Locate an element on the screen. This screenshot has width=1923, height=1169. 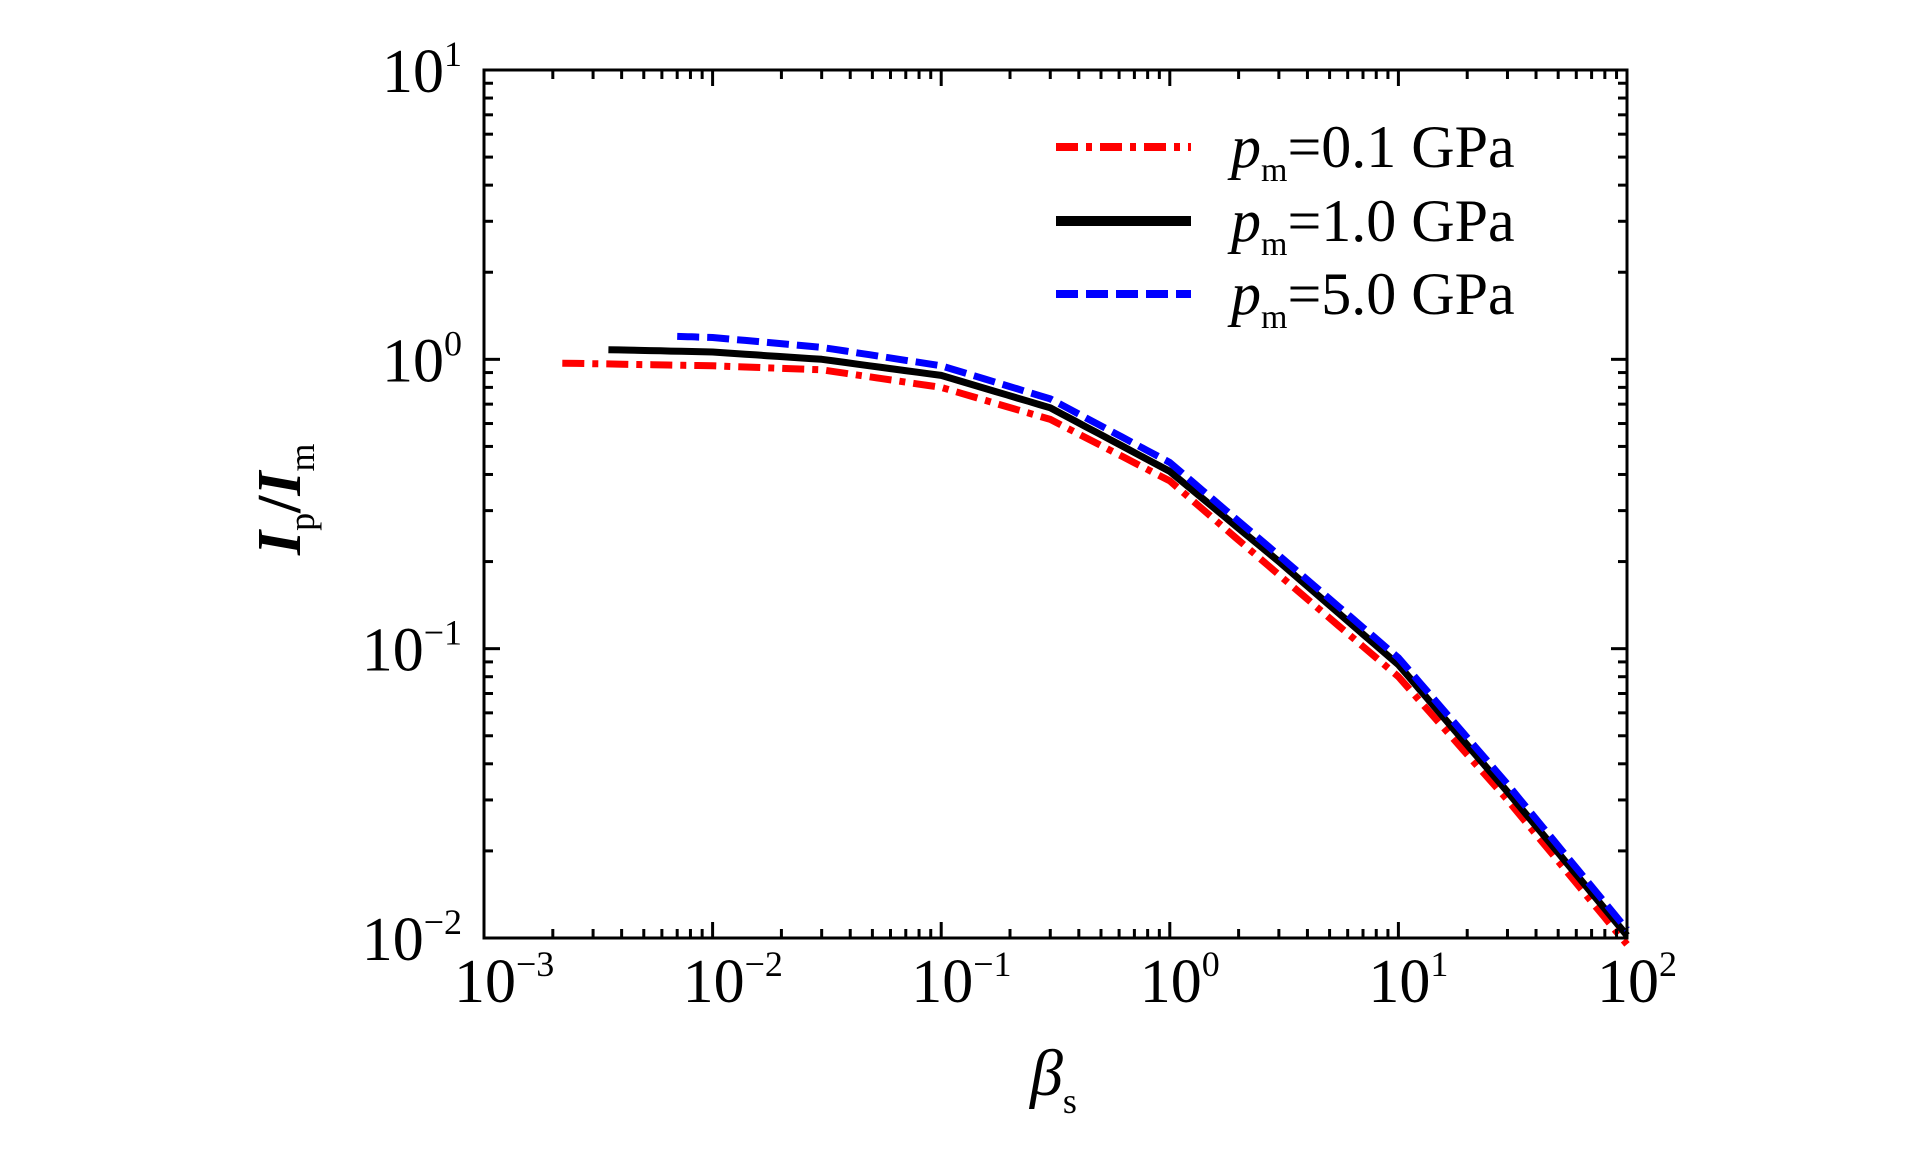
x-tick-label: 10⁻¹ is located at coordinates (961, 980).